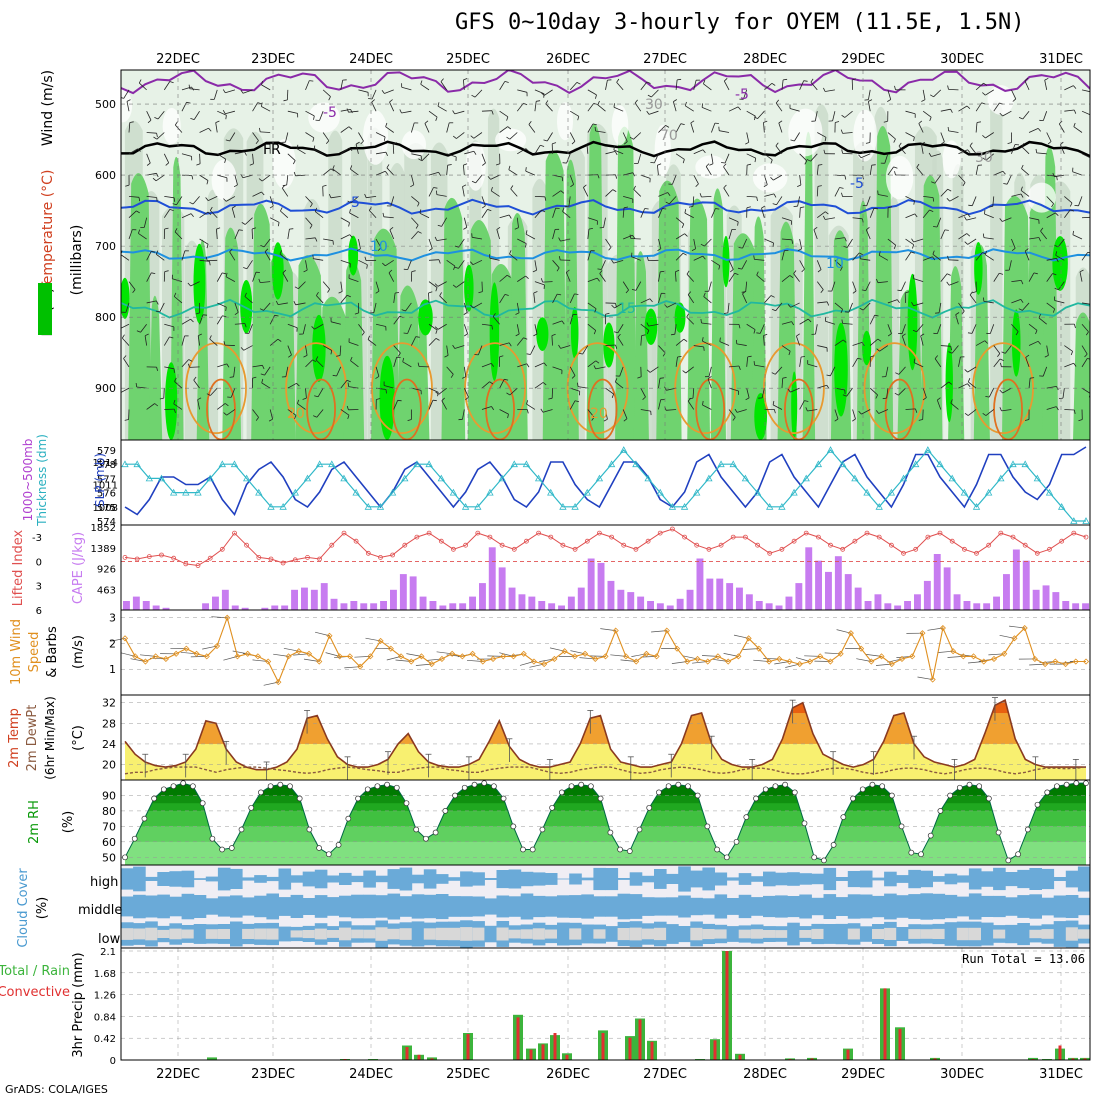 This screenshot has height=1100, width=1100. What do you see at coordinates (106, 451) in the screenshot?
I see `thickness-tick: 579` at bounding box center [106, 451].